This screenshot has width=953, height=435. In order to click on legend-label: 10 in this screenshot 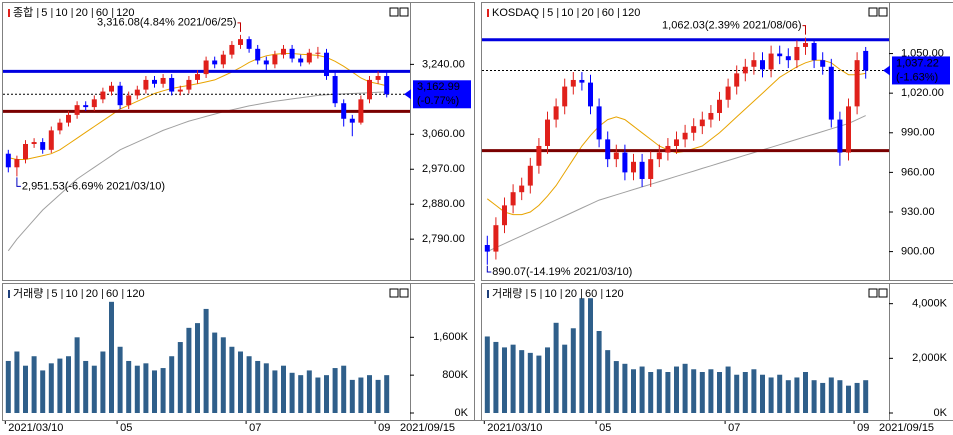, I will do `click(551, 294)`.